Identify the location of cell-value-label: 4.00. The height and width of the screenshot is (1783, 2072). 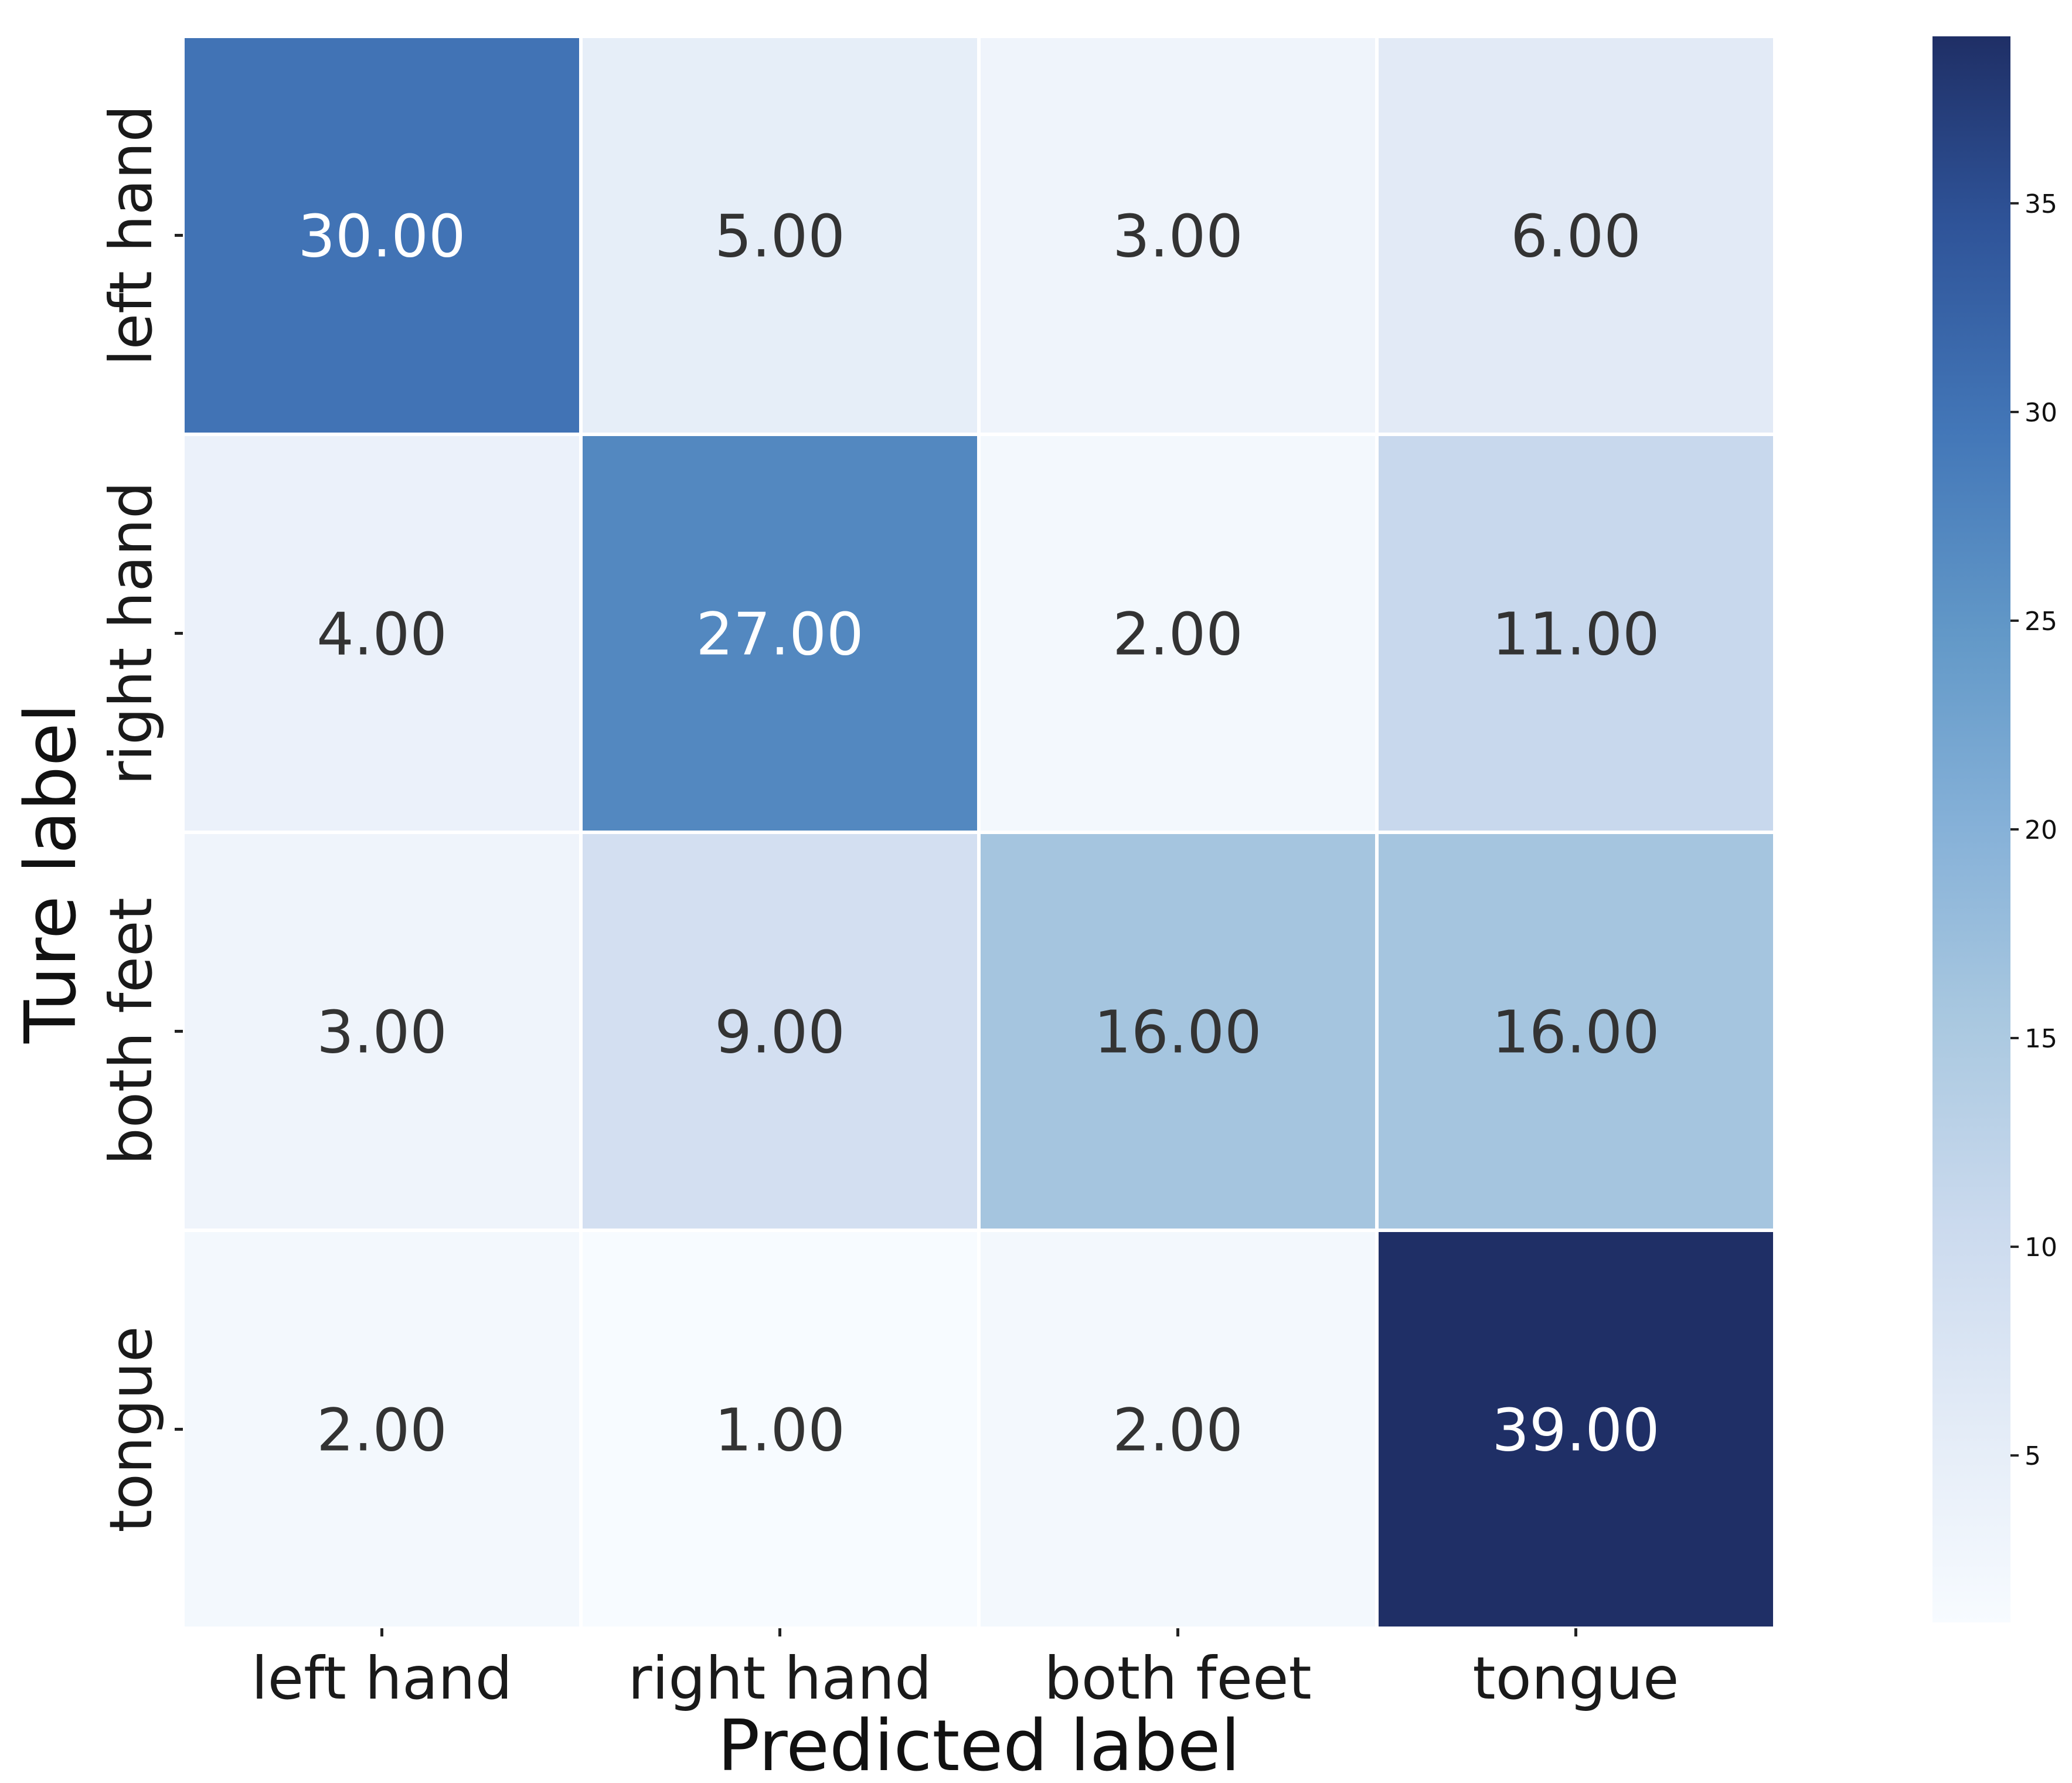
(382, 634).